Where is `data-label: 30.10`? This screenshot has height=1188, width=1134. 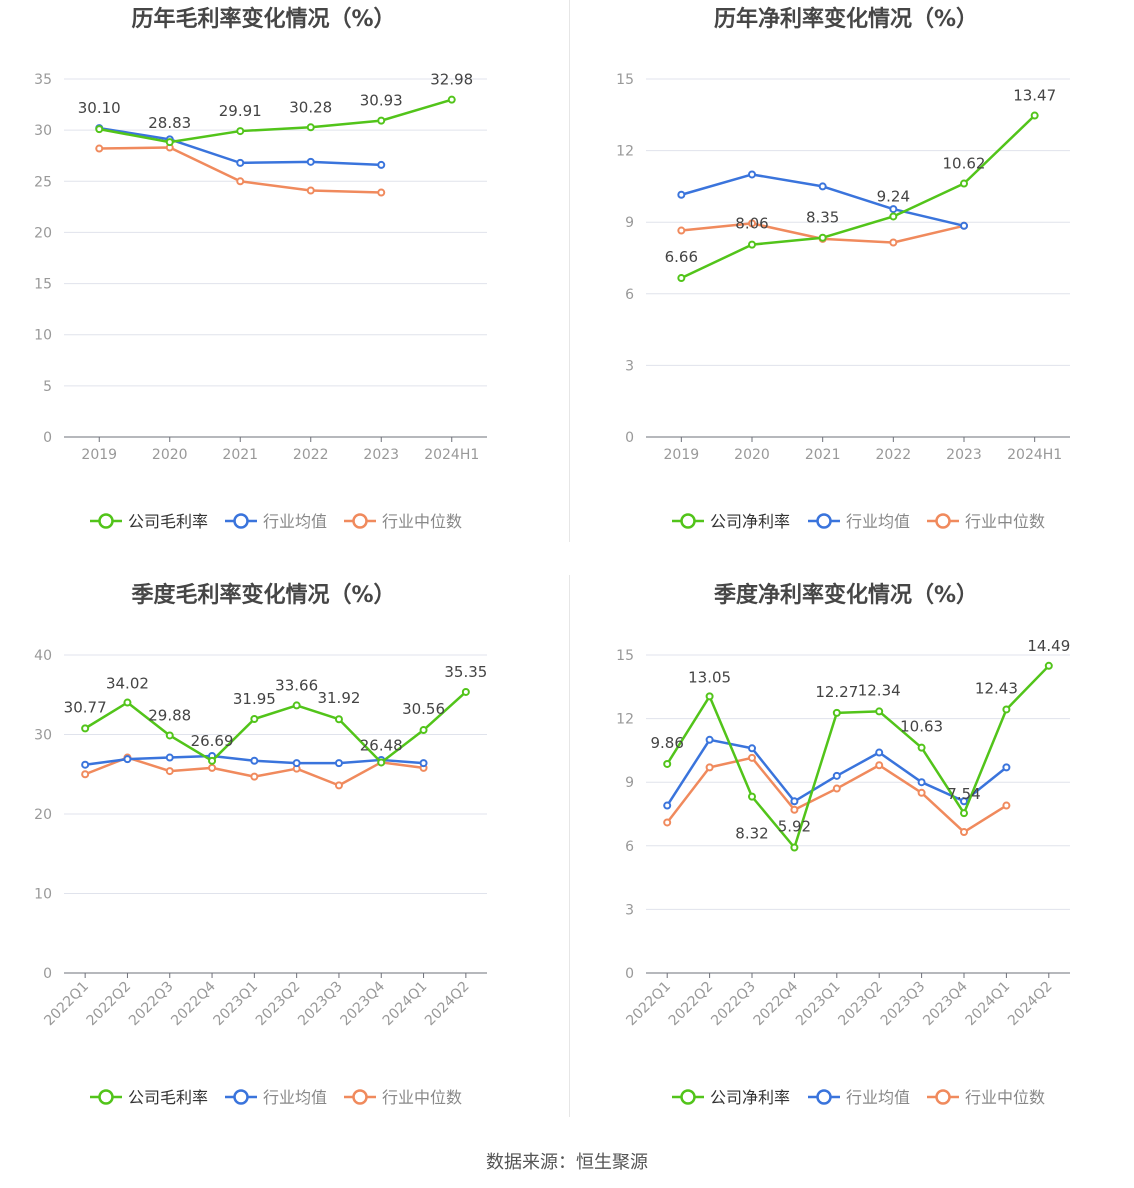 data-label: 30.10 is located at coordinates (99, 108).